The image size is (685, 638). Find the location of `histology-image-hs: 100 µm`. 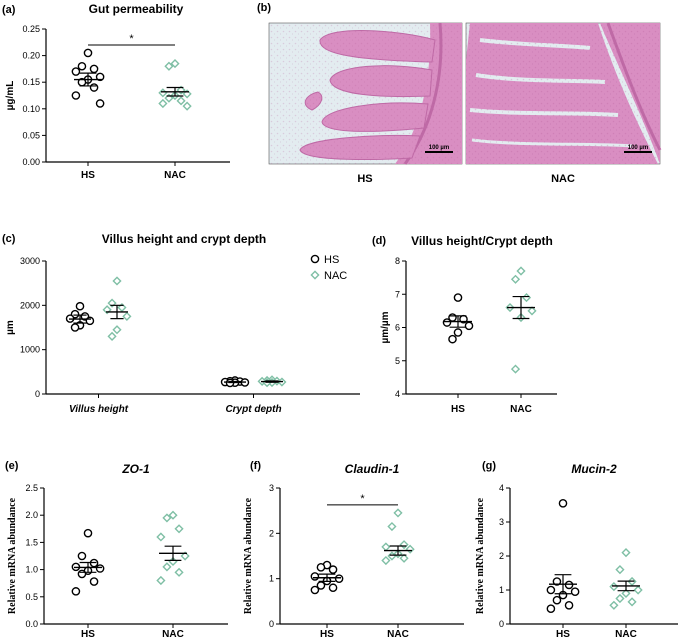

histology-image-hs: 100 µm is located at coordinates (365, 93).